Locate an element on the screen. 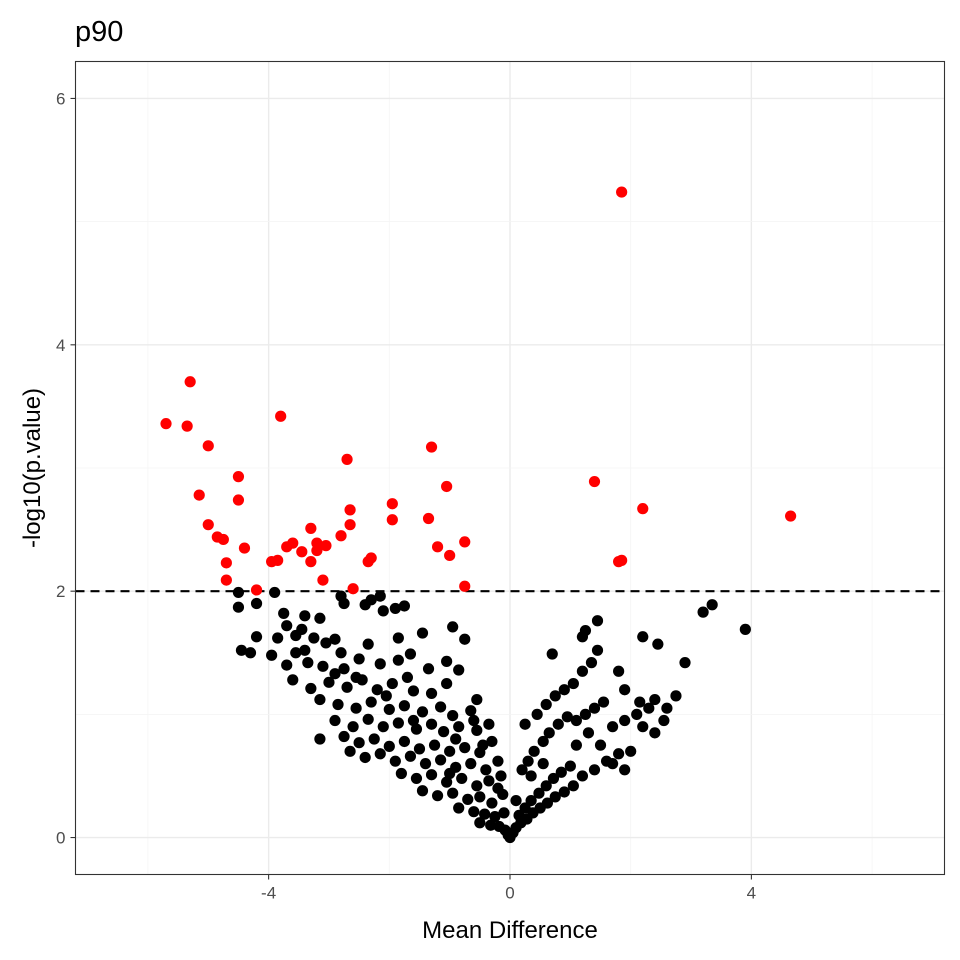 This screenshot has width=960, height=960. plot-title: p90 is located at coordinates (99, 32).